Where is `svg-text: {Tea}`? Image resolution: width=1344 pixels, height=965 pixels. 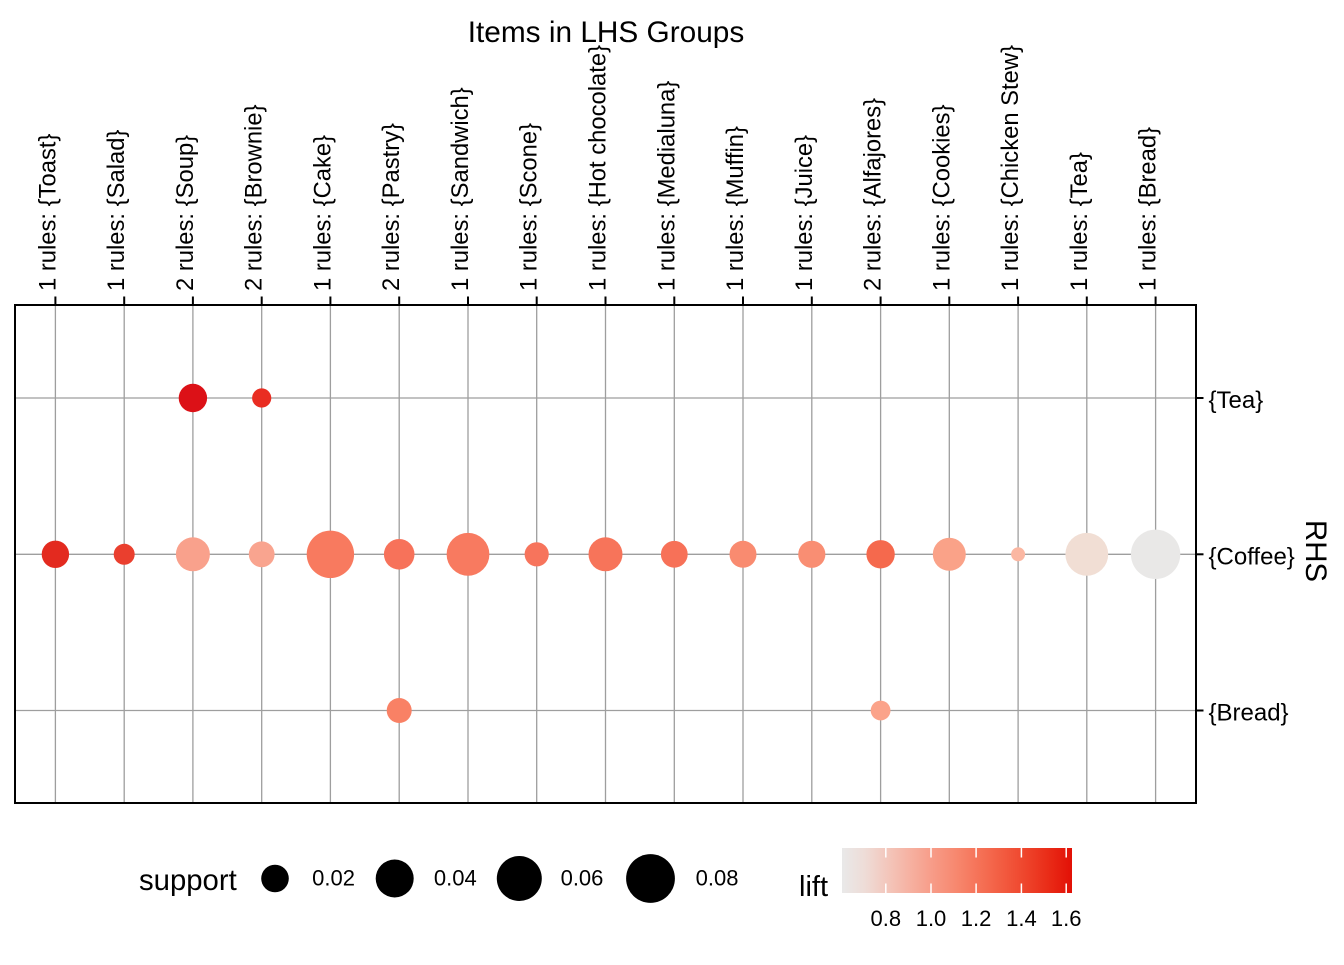 svg-text: {Tea} is located at coordinates (1236, 400).